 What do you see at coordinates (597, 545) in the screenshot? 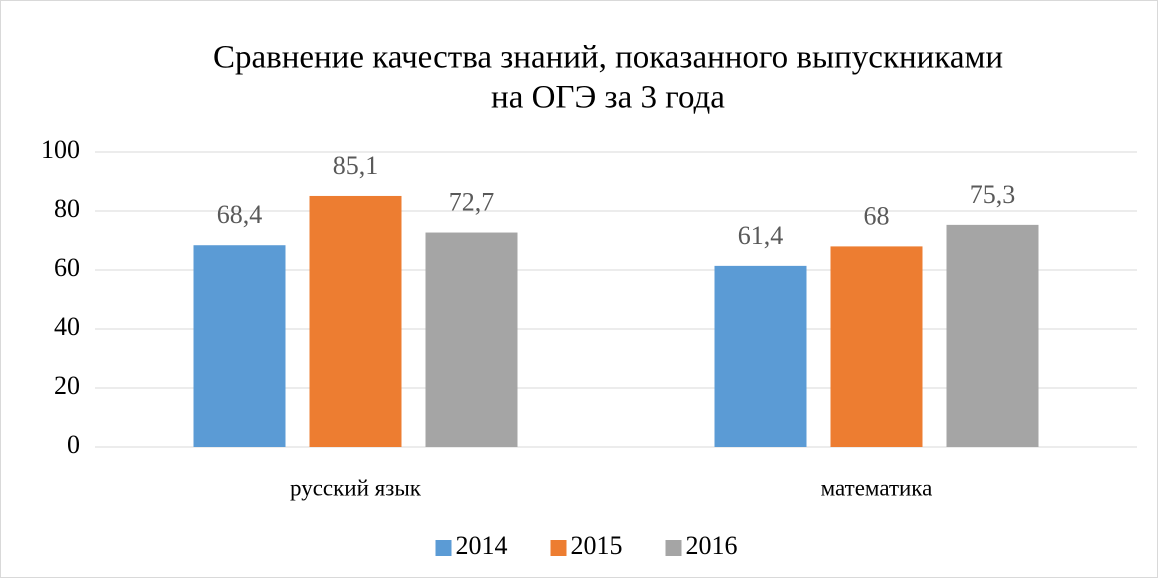
I see `legend-label: 2015` at bounding box center [597, 545].